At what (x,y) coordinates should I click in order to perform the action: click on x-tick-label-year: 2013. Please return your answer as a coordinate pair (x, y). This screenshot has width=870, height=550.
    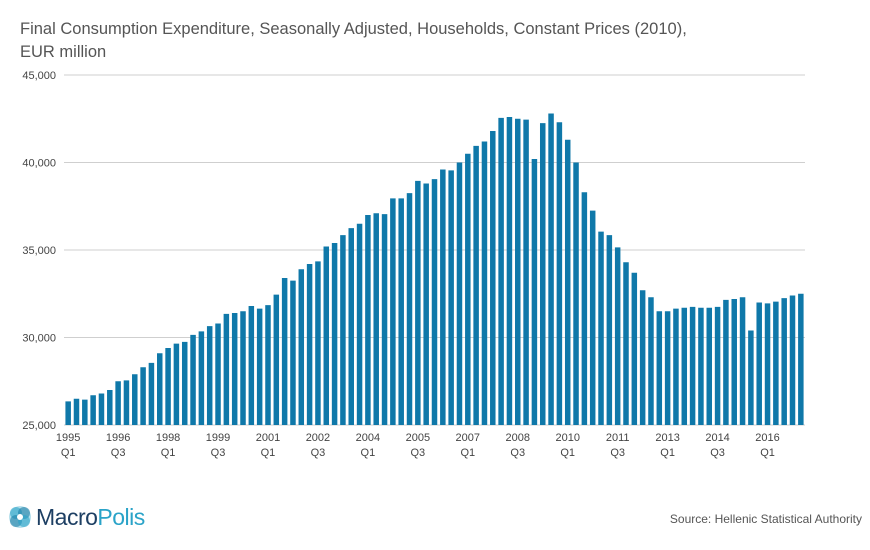
    Looking at the image, I should click on (667, 438).